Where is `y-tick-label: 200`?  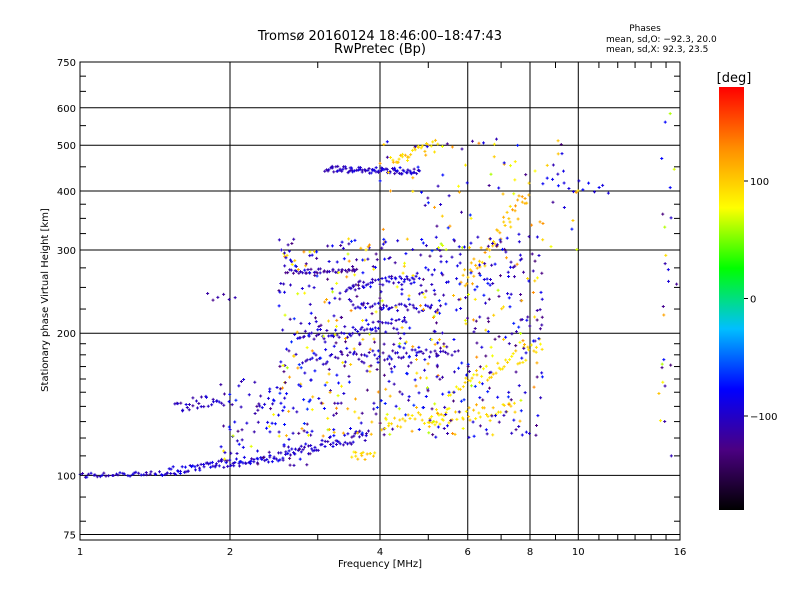 y-tick-label: 200 is located at coordinates (66, 334).